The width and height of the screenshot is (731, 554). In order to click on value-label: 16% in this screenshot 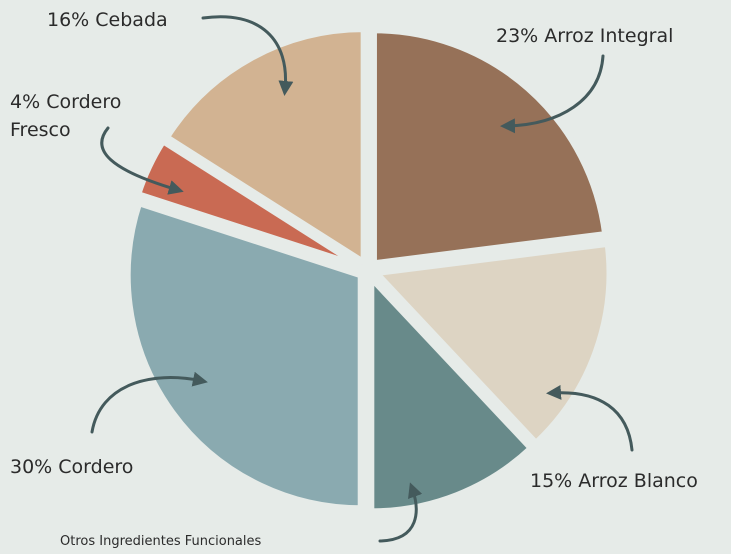, I will do `click(68, 20)`.